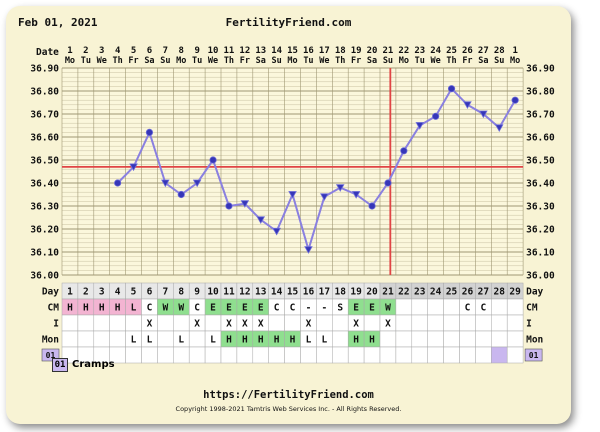 This screenshot has width=600, height=432. I want to click on day-cell-text: 25, so click(452, 292).